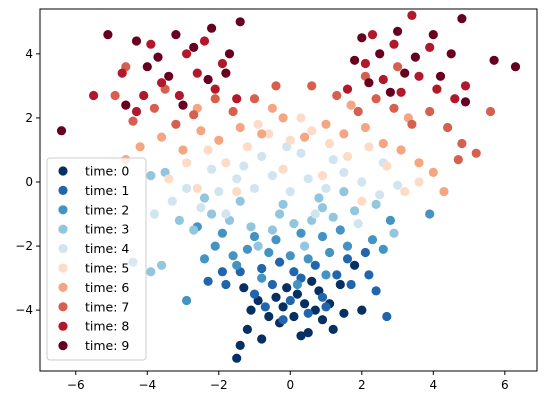  I want to click on y-tick-label: 0, so click(29, 182).